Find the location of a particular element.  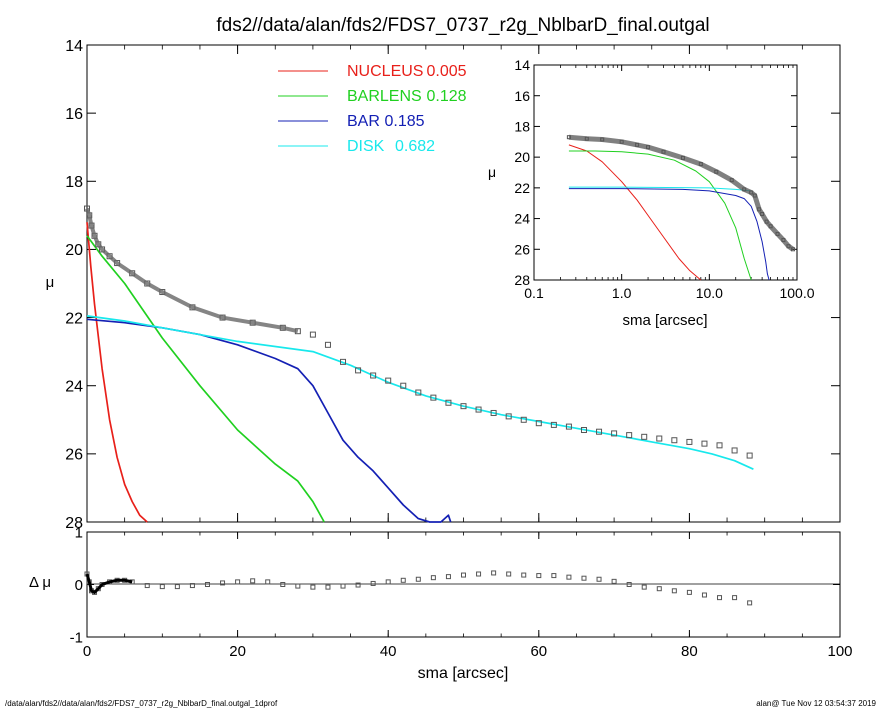

legend-value-barlens: 0.128 is located at coordinates (447, 96).